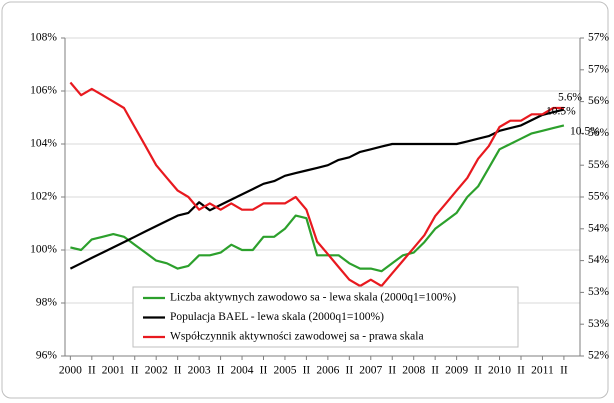 The image size is (614, 403). Describe the element at coordinates (456, 371) in the screenshot. I see `x-tick-label: 2009` at that location.